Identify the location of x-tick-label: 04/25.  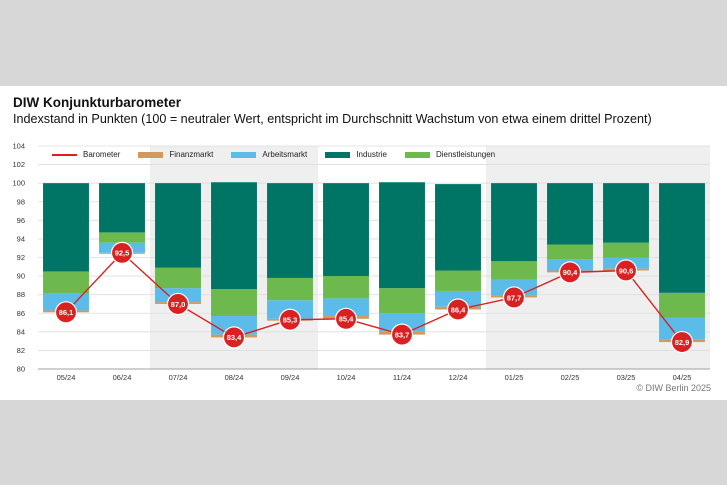
(682, 377).